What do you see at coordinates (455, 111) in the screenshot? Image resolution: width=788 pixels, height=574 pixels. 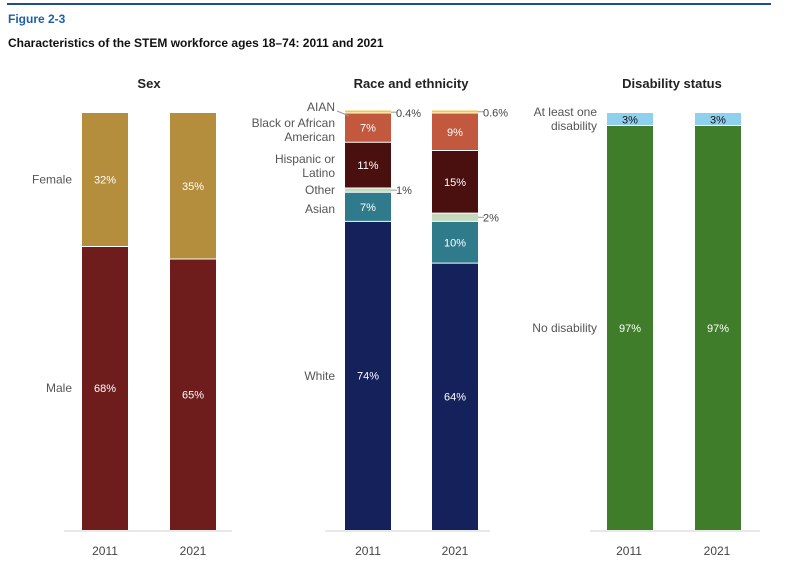 I see `bar-segment-aian-2021` at bounding box center [455, 111].